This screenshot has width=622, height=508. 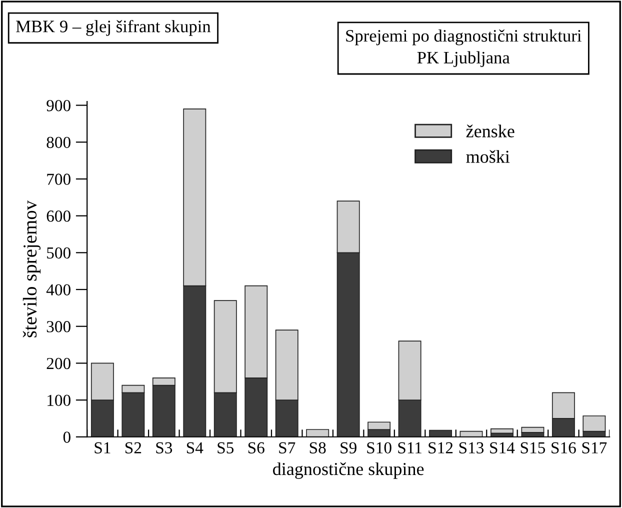 I want to click on x-tick-label: S17, so click(x=594, y=448).